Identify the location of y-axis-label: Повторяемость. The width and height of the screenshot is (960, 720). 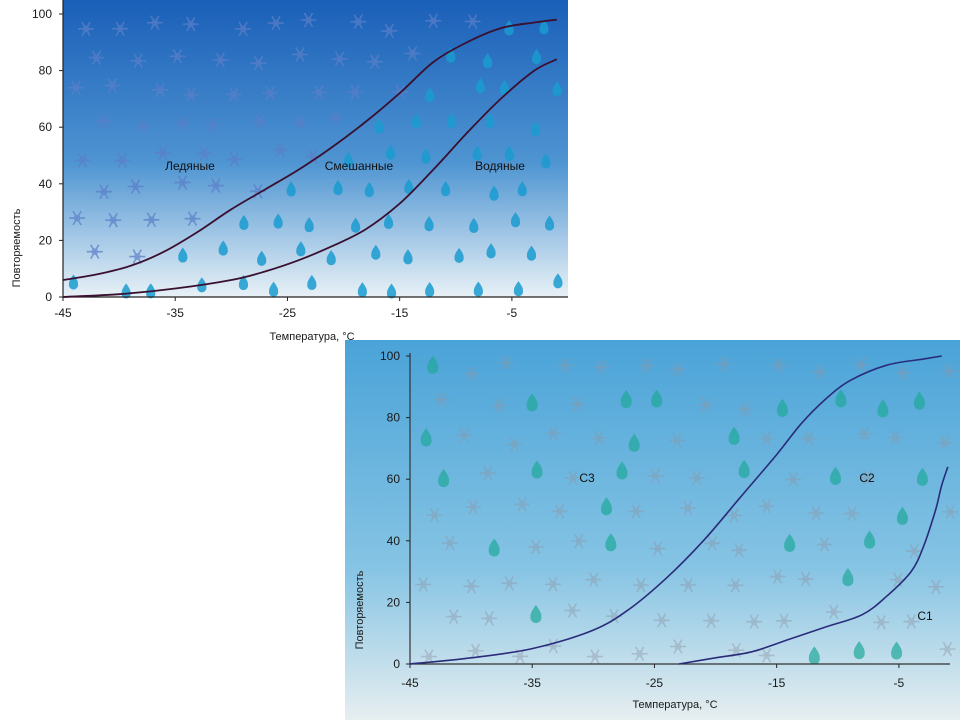
(17, 247).